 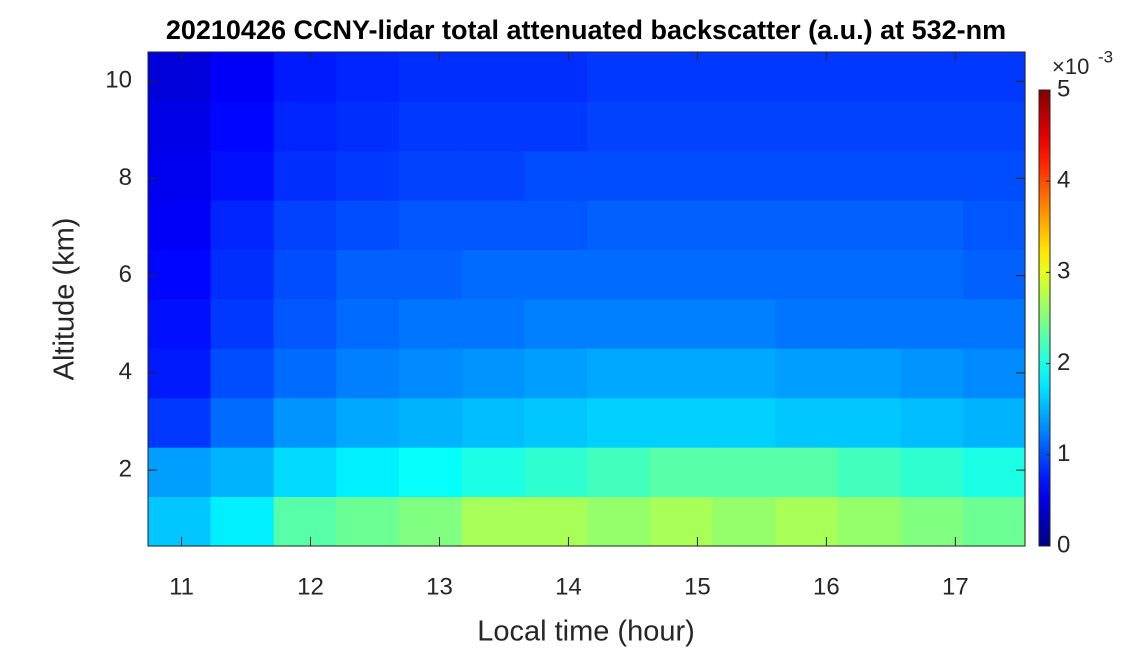 What do you see at coordinates (118, 80) in the screenshot?
I see `y-tick-label: 10` at bounding box center [118, 80].